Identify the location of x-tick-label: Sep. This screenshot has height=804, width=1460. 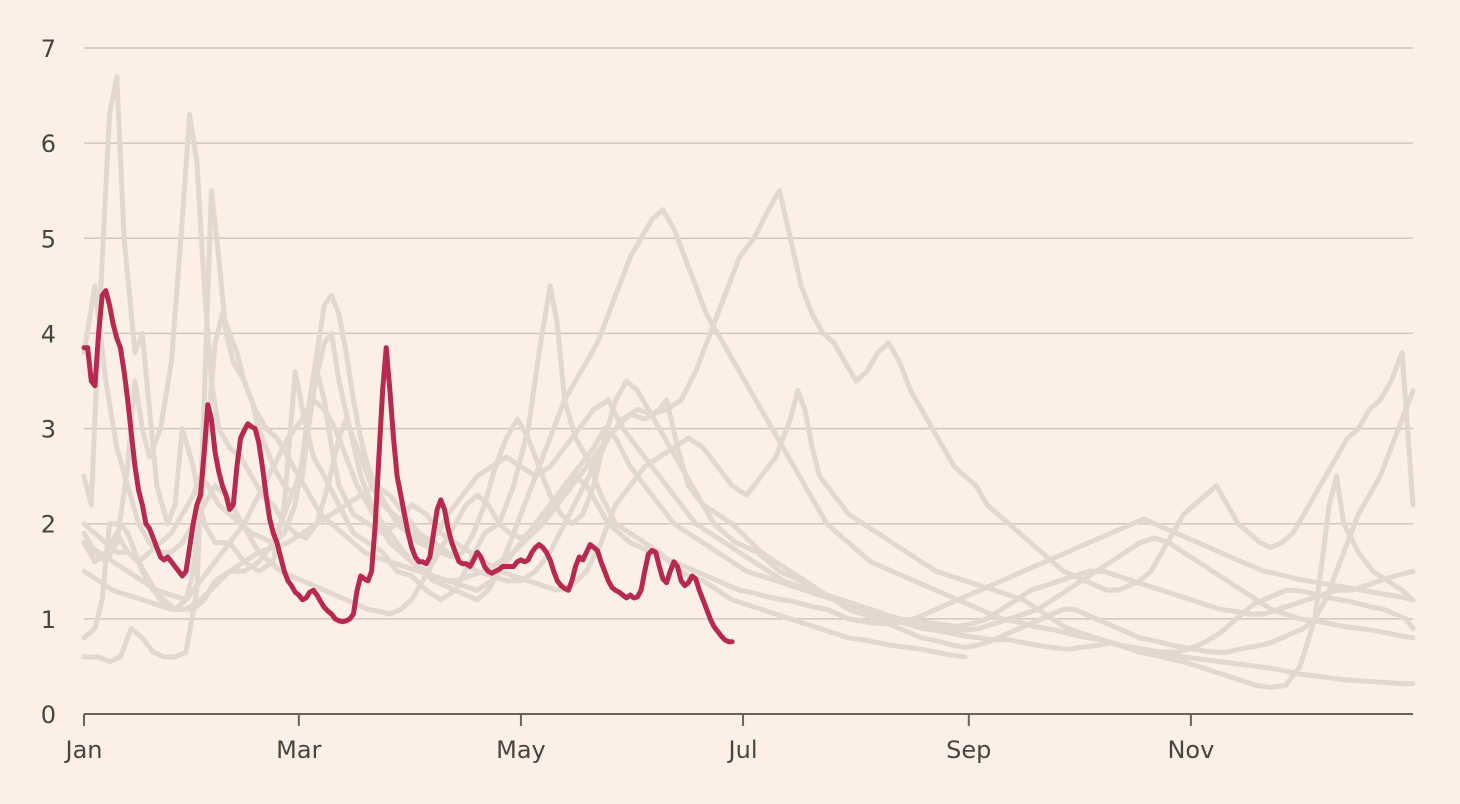
(968, 750).